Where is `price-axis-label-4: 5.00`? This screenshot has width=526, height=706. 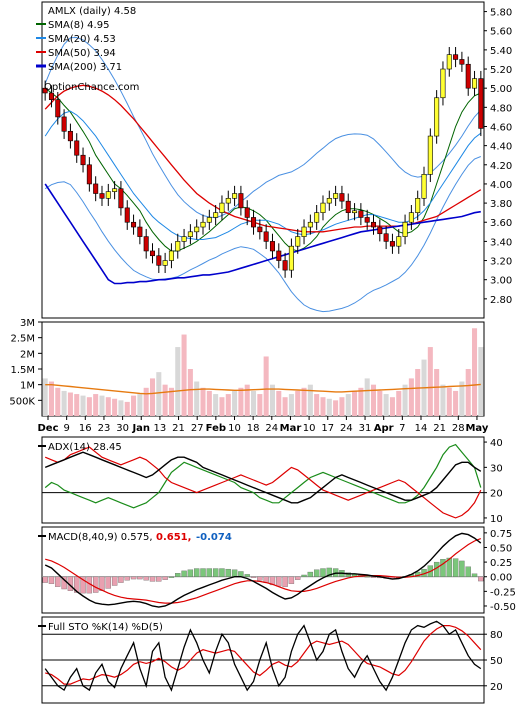 price-axis-label-4: 5.00 is located at coordinates (501, 89).